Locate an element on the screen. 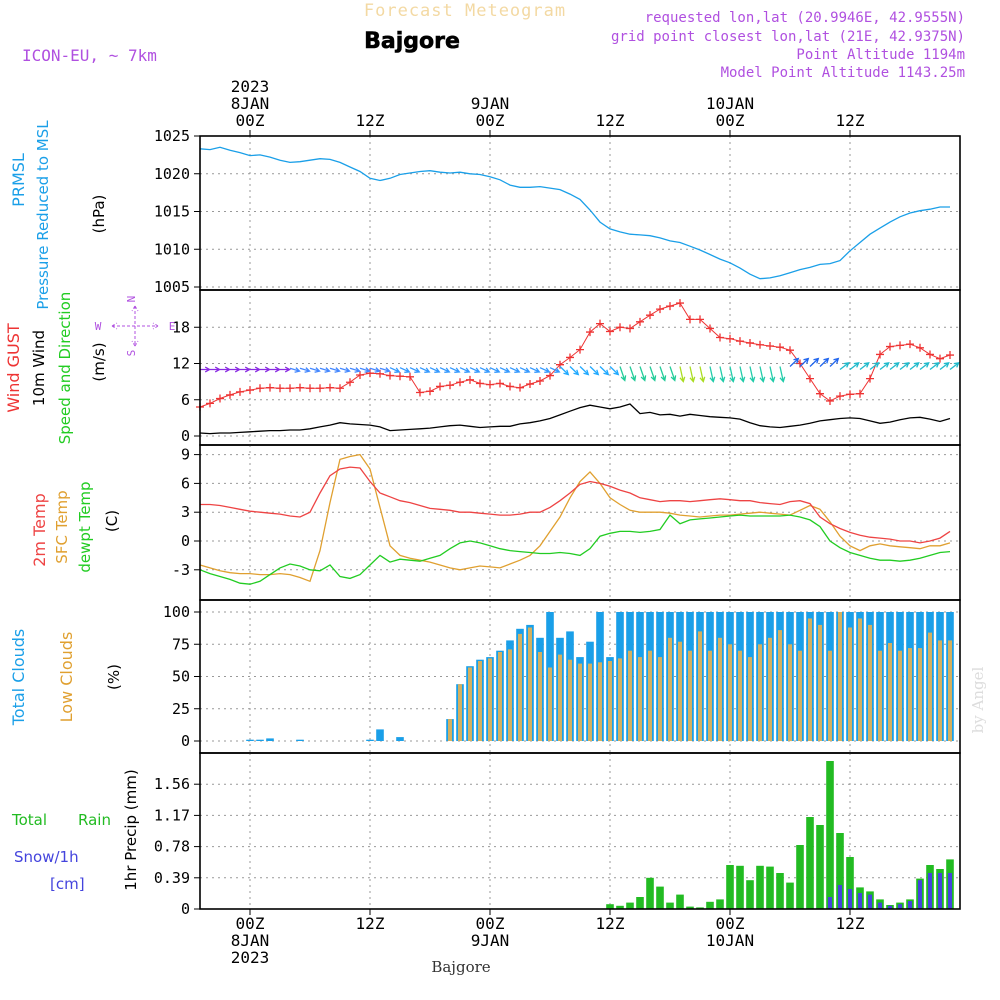 This screenshot has width=1000, height=1000. precip-ytick-label: 0.39 is located at coordinates (172, 878).